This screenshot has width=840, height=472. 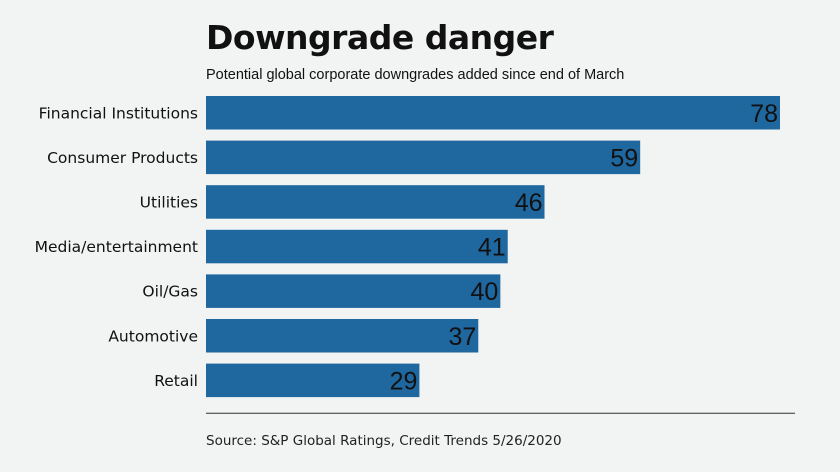 I want to click on data-label: 46, so click(x=529, y=203).